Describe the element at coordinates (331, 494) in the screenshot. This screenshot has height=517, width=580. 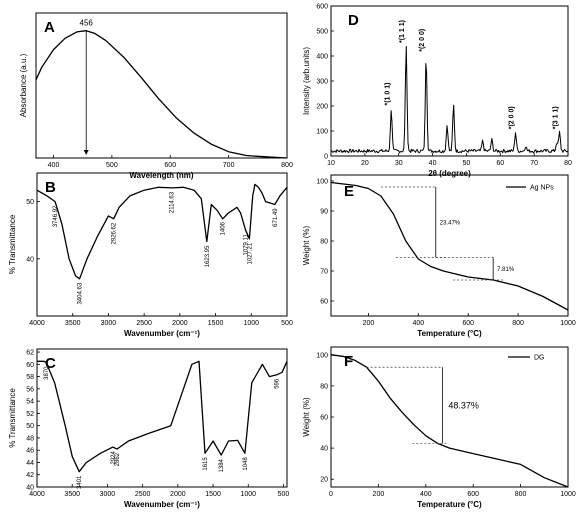
I see `x-tick-label: 0` at that location.